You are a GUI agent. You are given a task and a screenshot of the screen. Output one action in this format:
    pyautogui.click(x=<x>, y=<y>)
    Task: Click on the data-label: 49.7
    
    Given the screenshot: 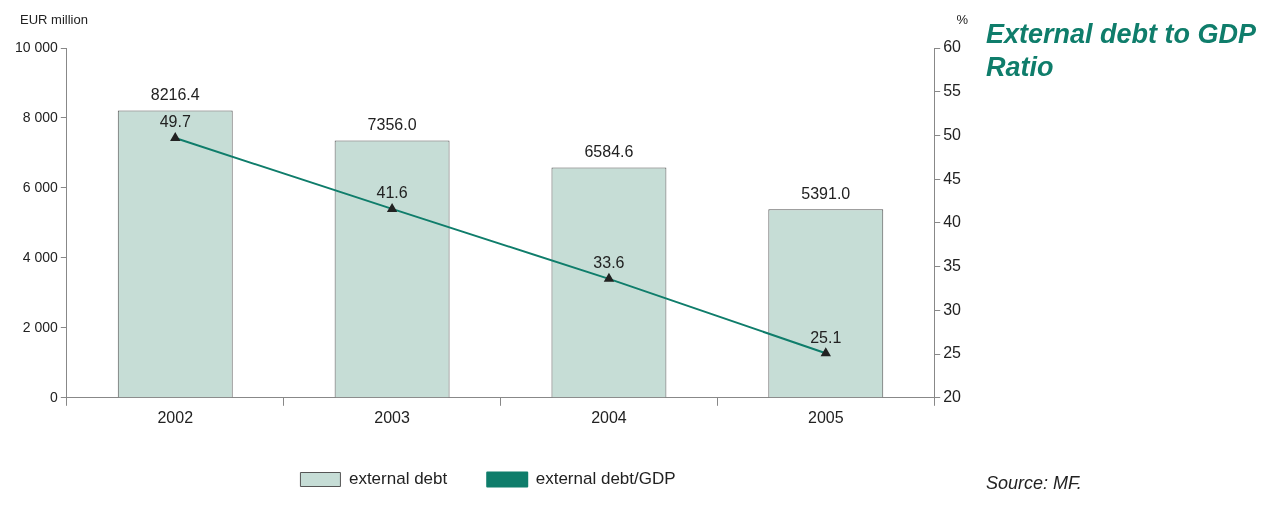 What is the action you would take?
    pyautogui.click(x=175, y=122)
    